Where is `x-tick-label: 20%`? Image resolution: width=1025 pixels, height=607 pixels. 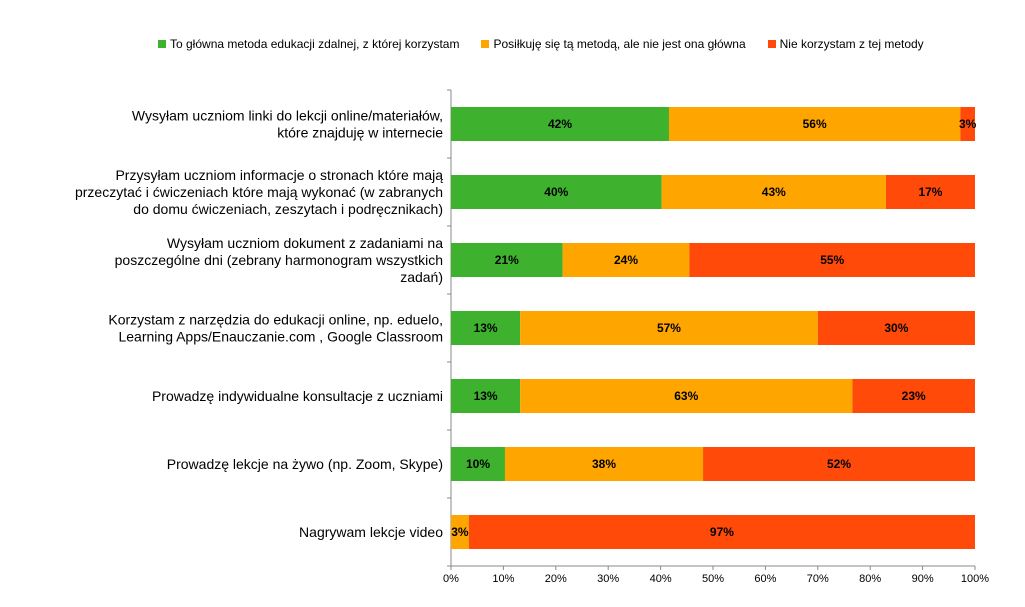 x-tick-label: 20% is located at coordinates (556, 579).